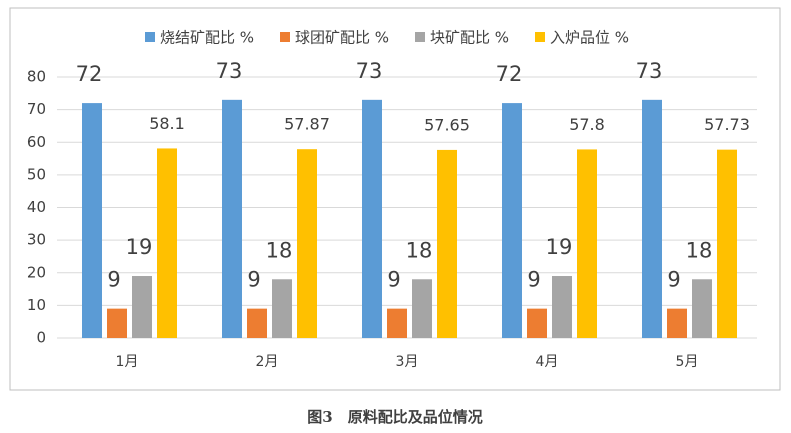 The image size is (791, 433). Describe the element at coordinates (267, 362) in the screenshot. I see `x-tick-label: 2月` at that location.